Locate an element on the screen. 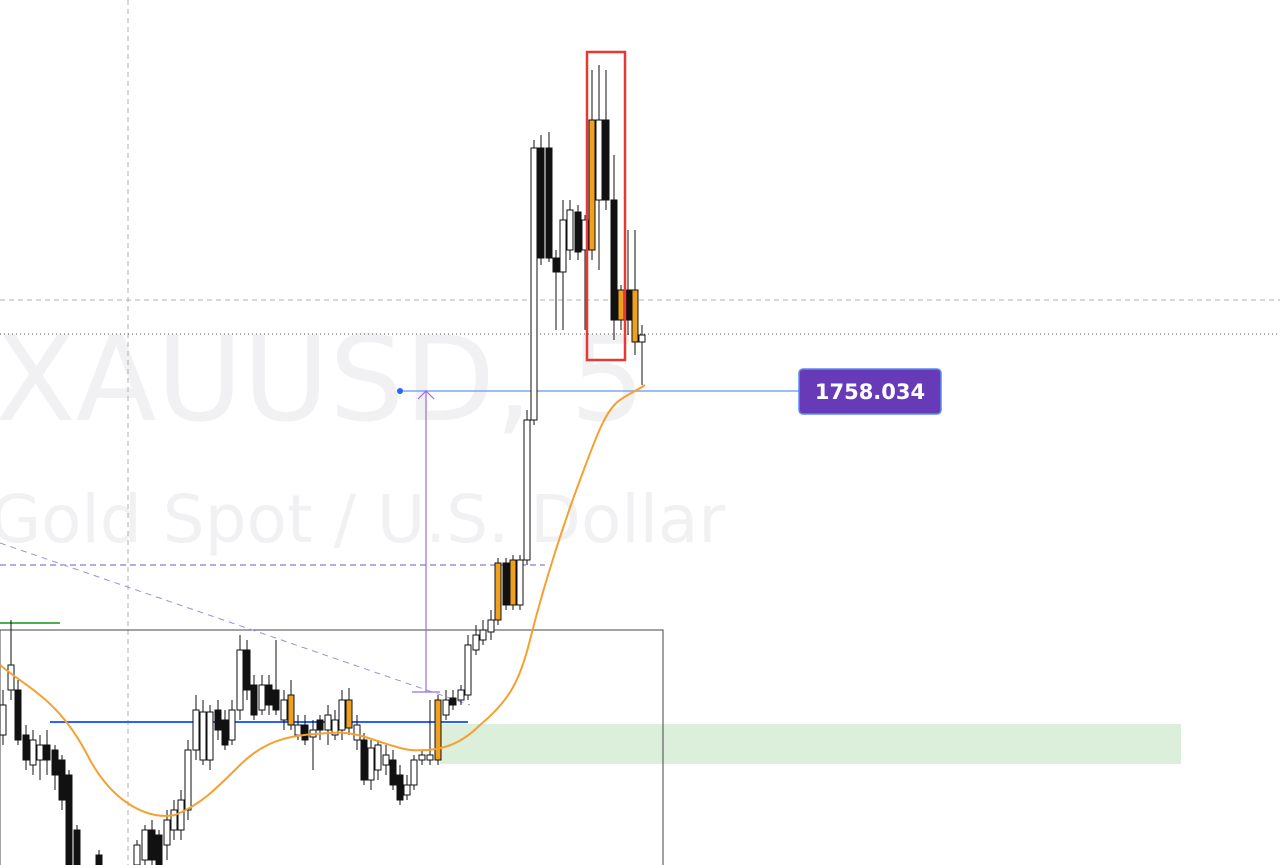 The height and width of the screenshot is (865, 1280). watermark-description: Gold Spot / U.S. Dollar is located at coordinates (363, 519).